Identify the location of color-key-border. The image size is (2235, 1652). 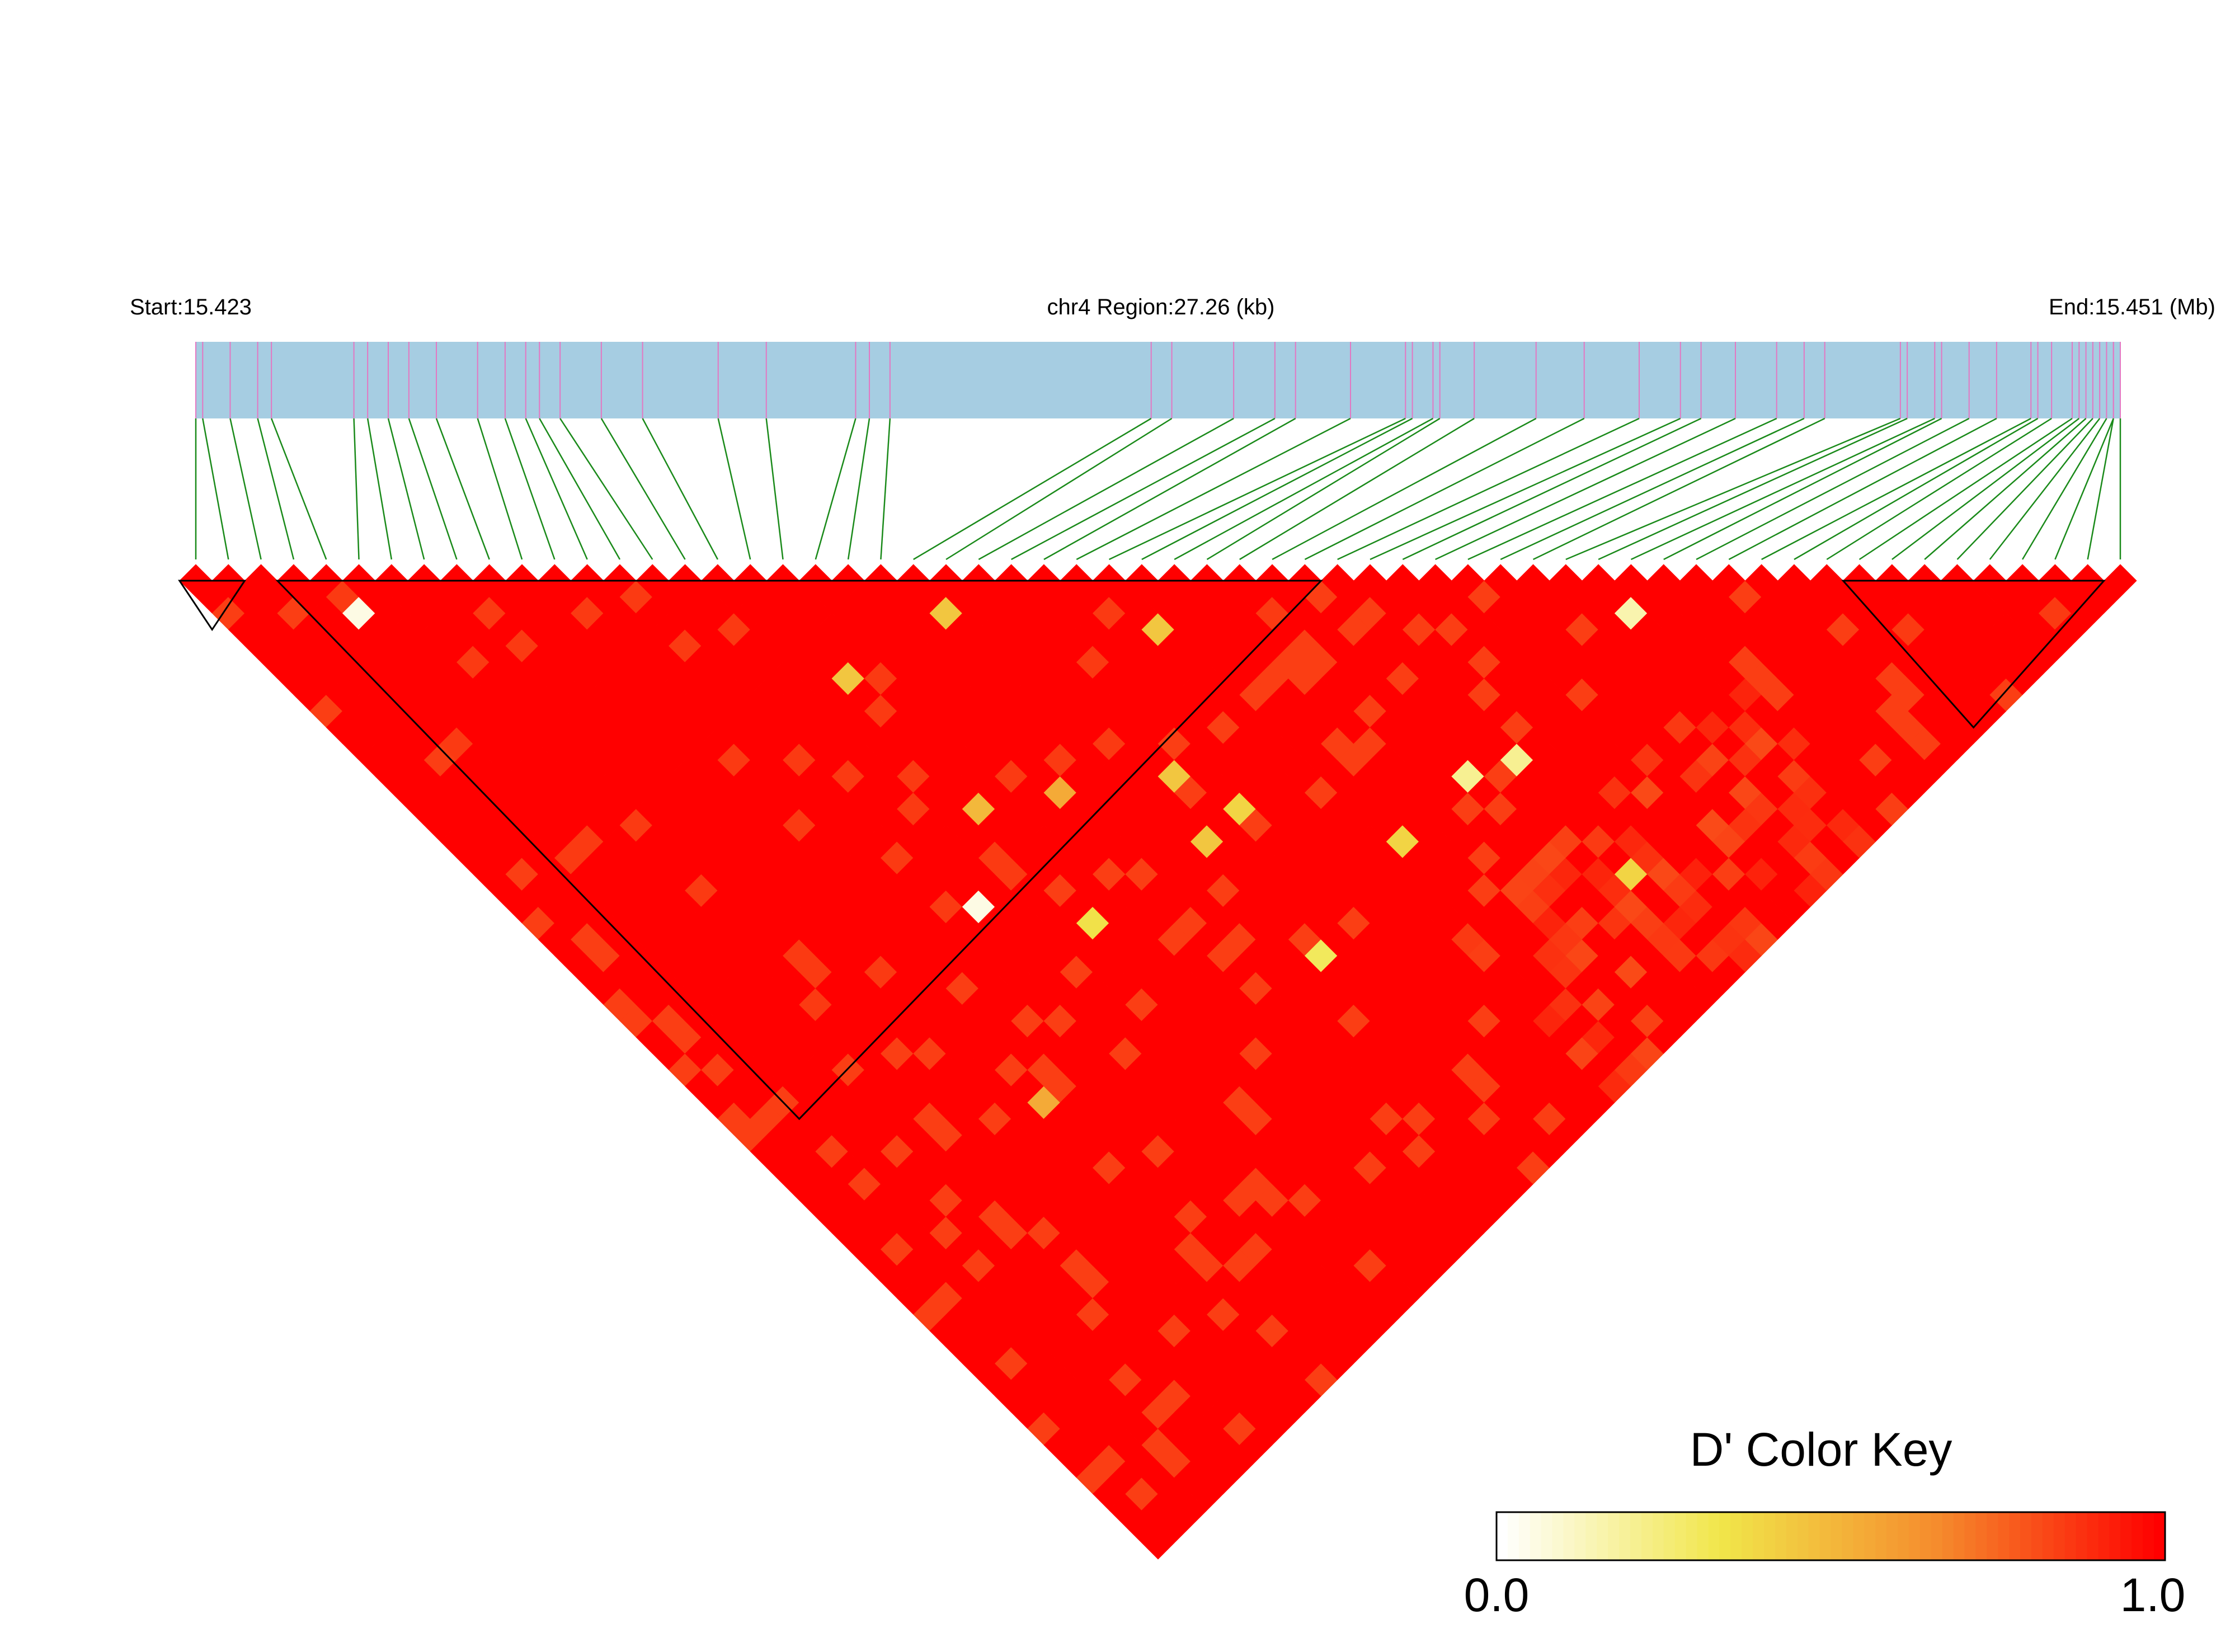
(1830, 1536).